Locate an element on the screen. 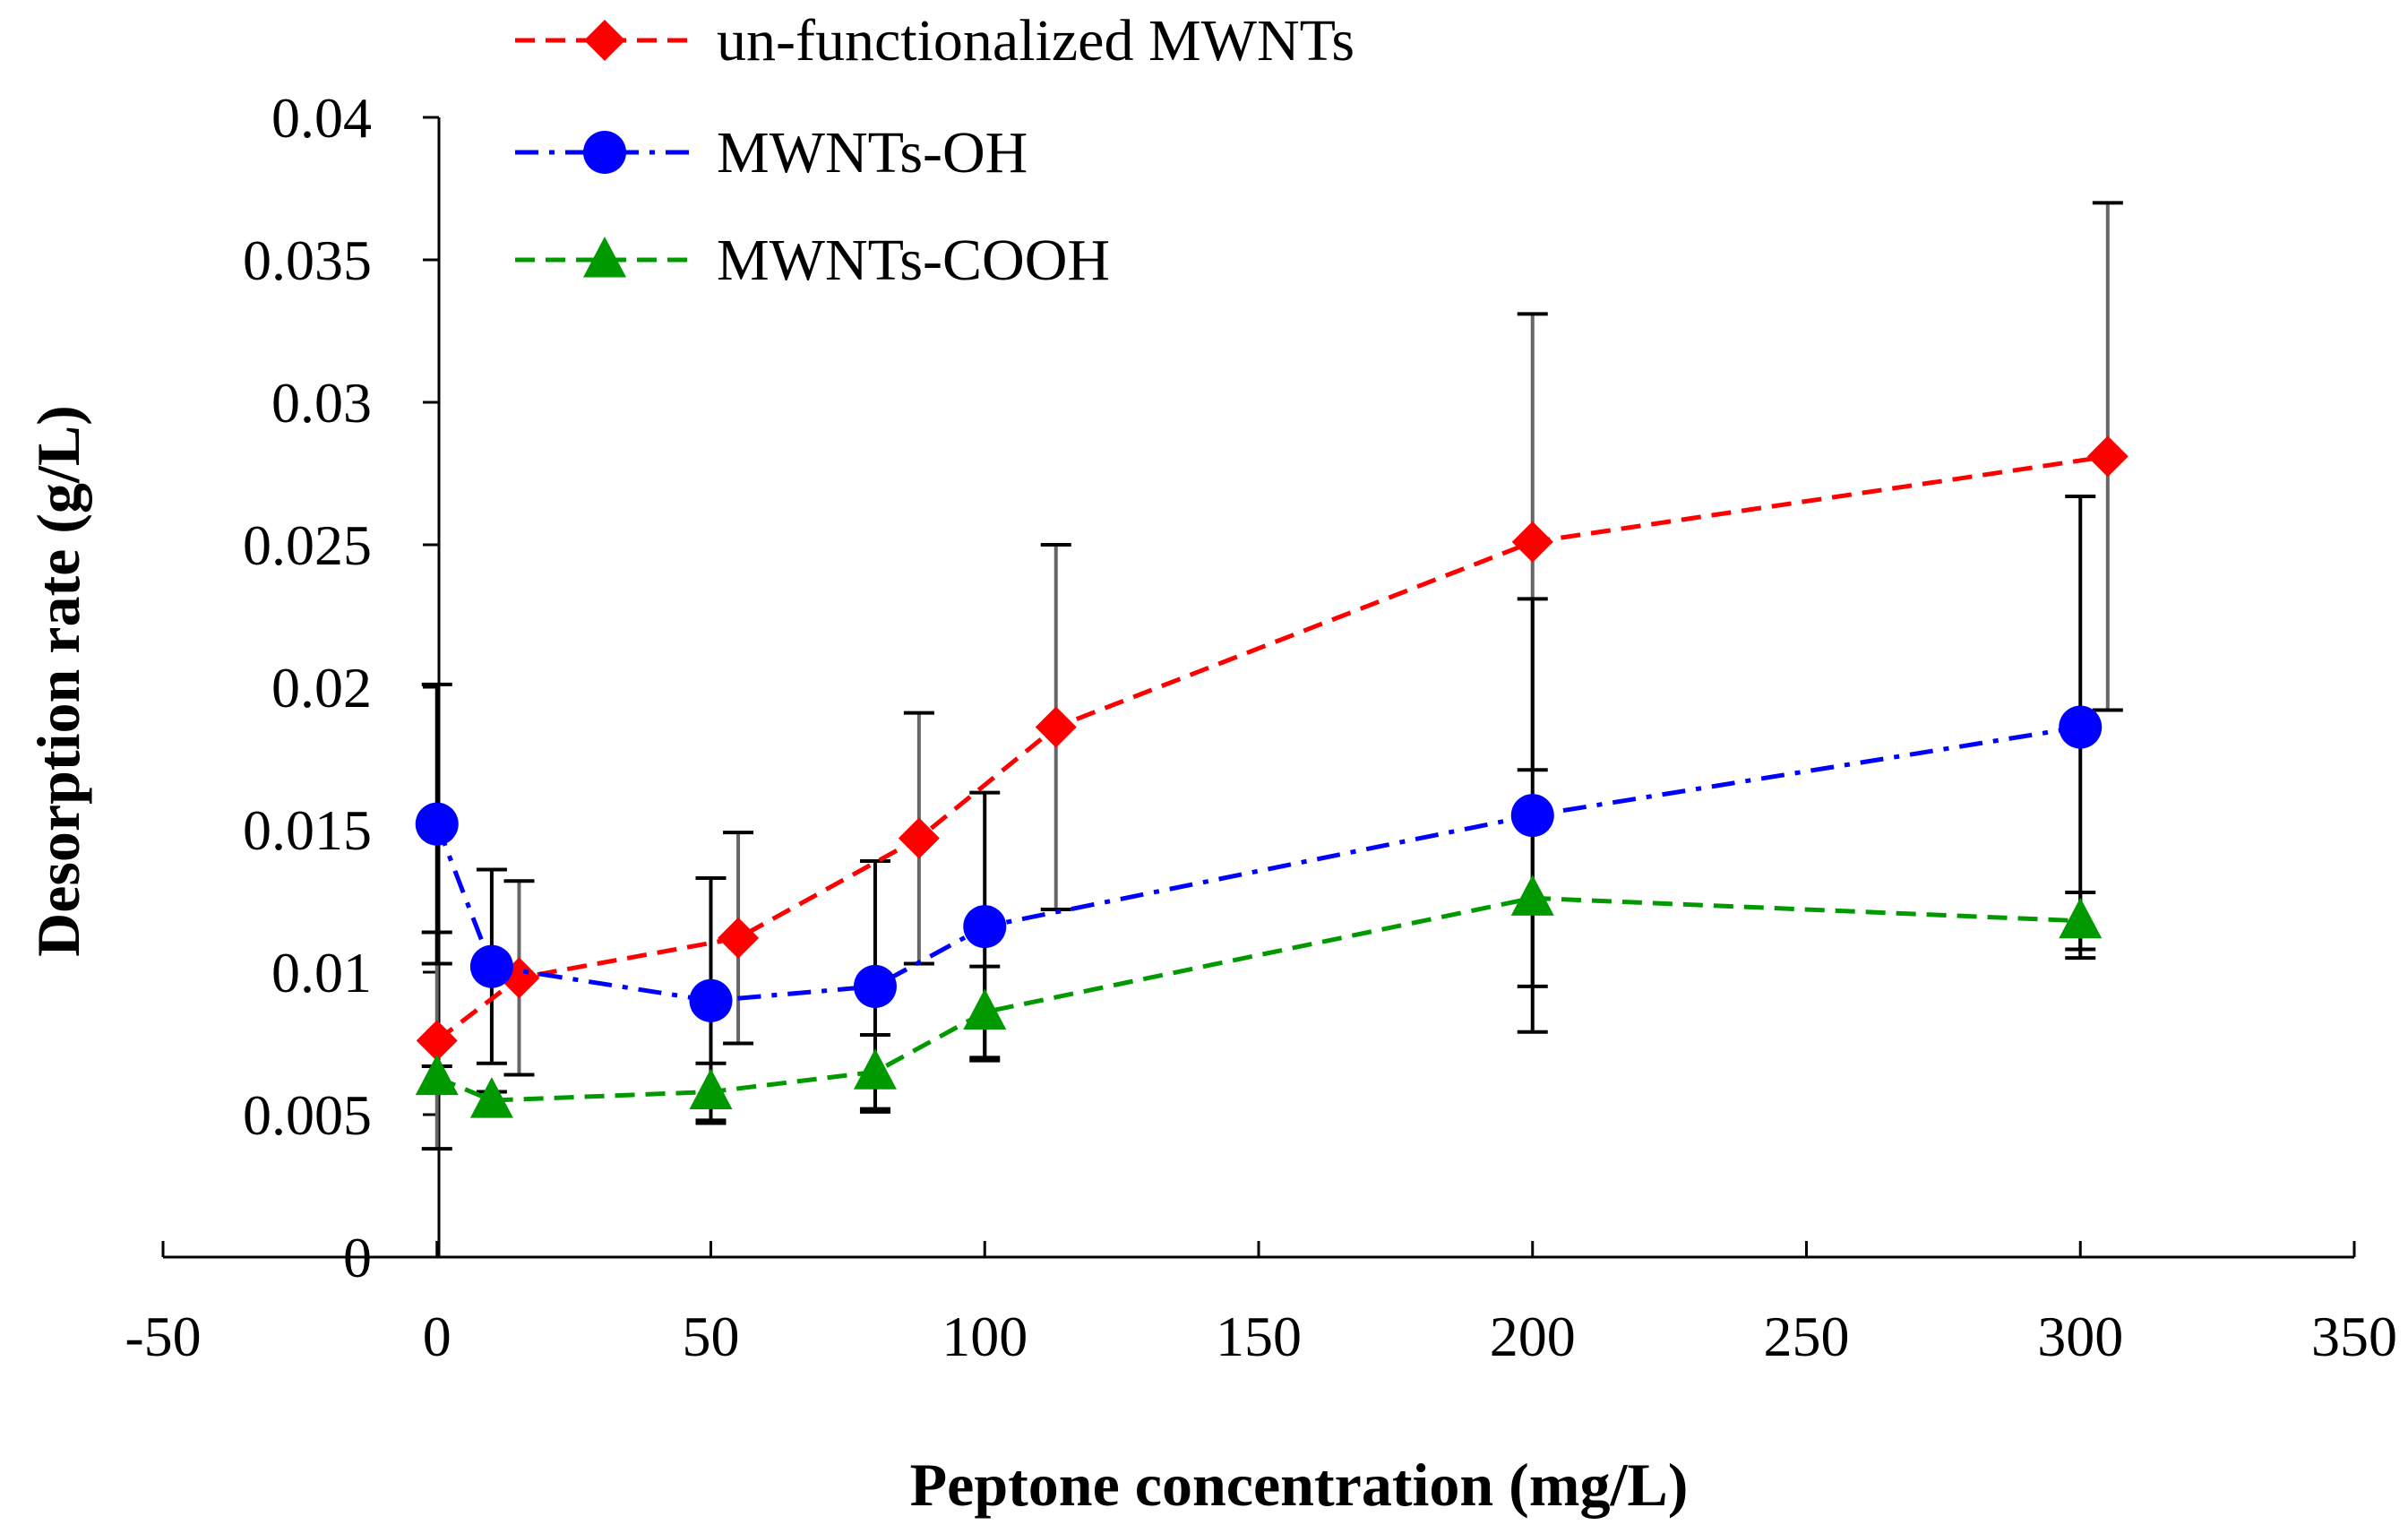  x-tick-label: 200 is located at coordinates (1533, 1336).